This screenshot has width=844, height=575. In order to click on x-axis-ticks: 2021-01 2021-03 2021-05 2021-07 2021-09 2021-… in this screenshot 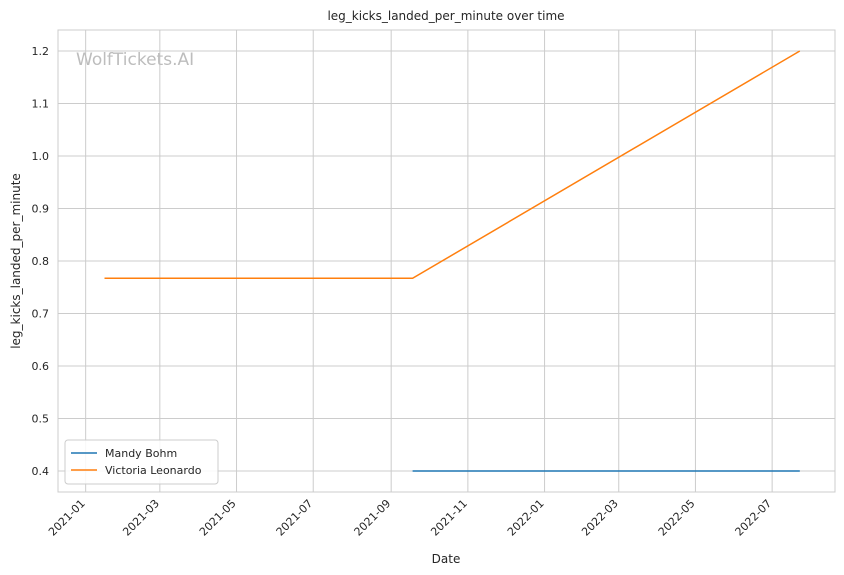, I will do `click(410, 518)`.